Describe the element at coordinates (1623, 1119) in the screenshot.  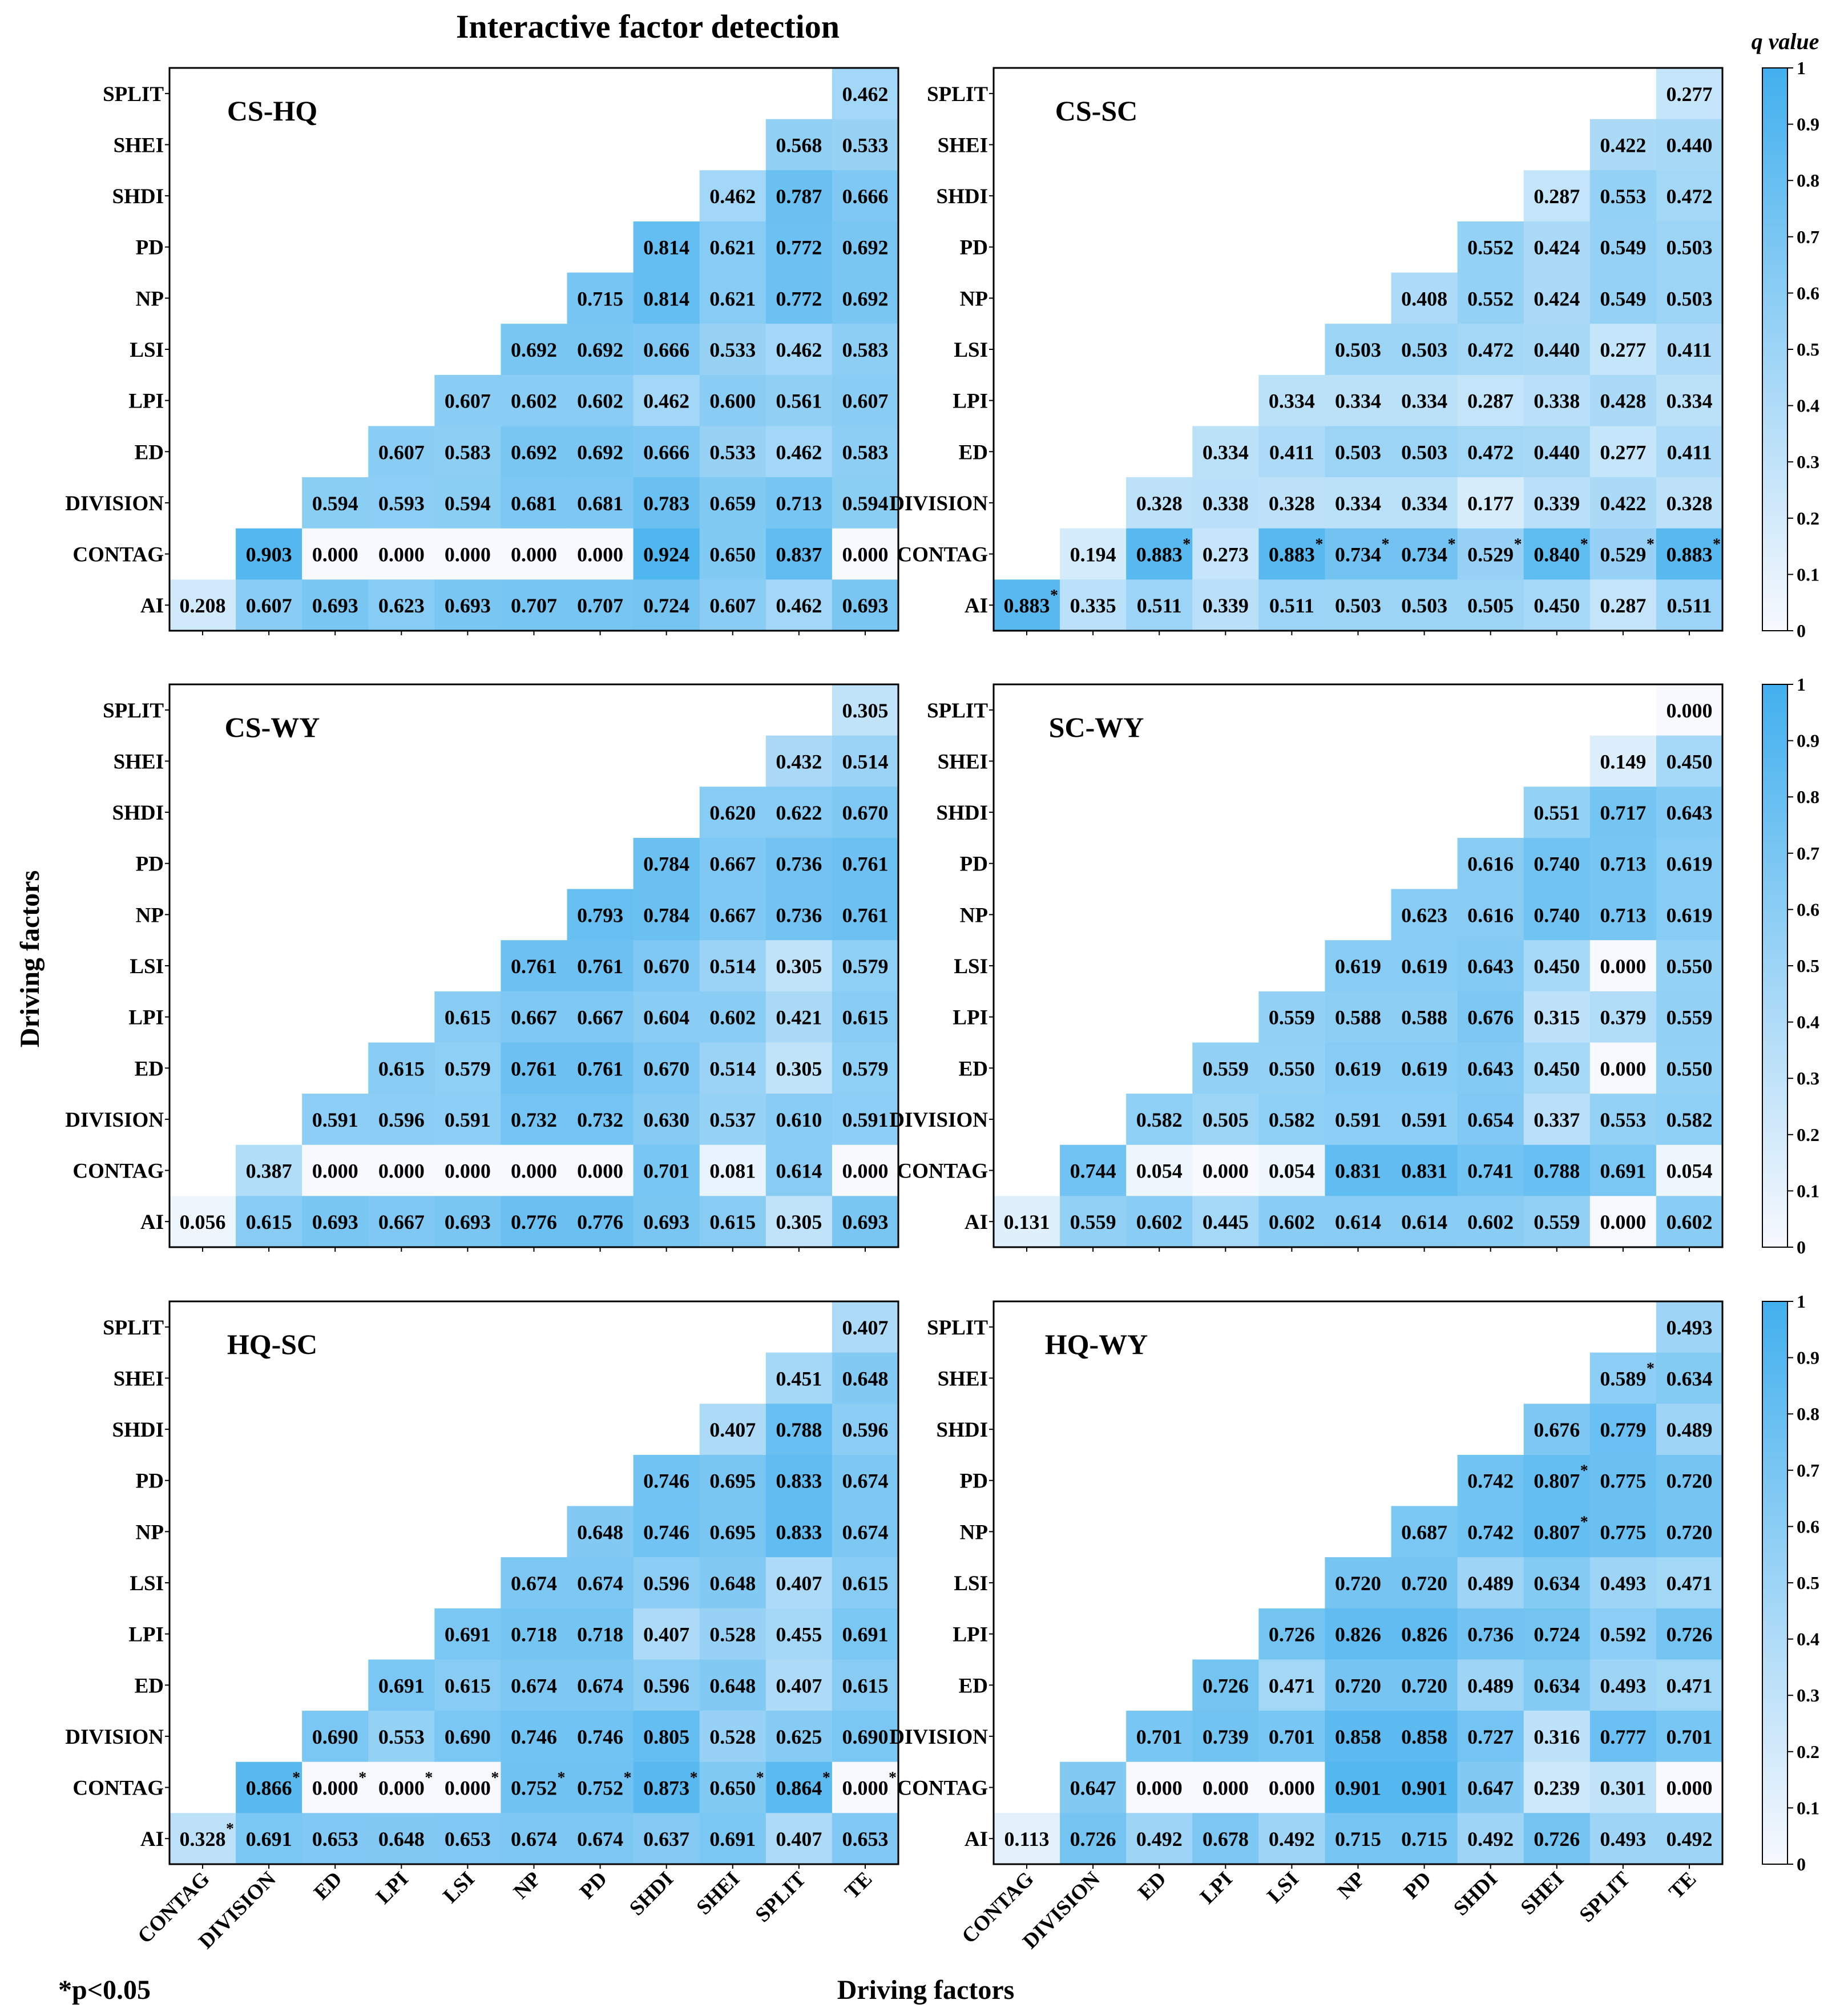
I see `cell-value-label: 0.553` at that location.